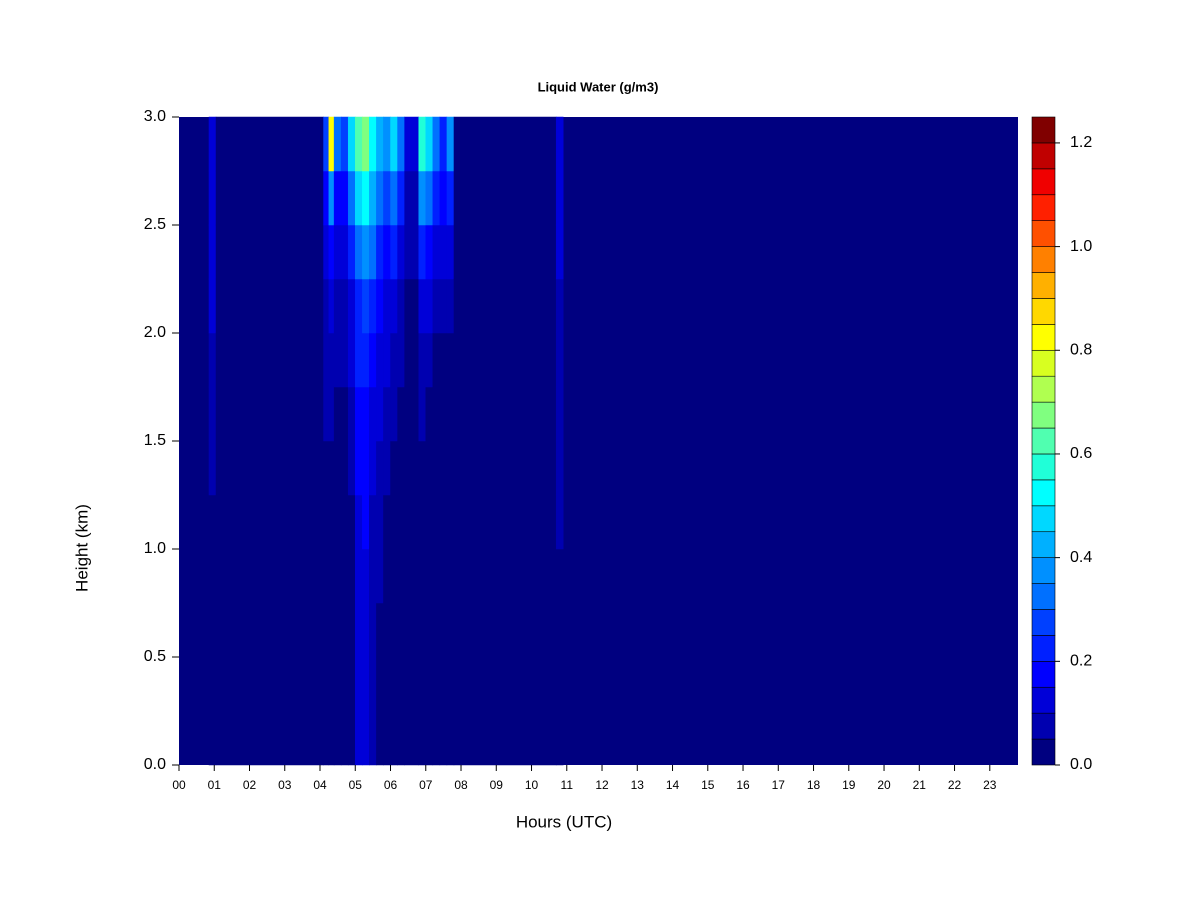 Image resolution: width=1200 pixels, height=900 pixels. What do you see at coordinates (155, 764) in the screenshot?
I see `y-tick-label: 0.0` at bounding box center [155, 764].